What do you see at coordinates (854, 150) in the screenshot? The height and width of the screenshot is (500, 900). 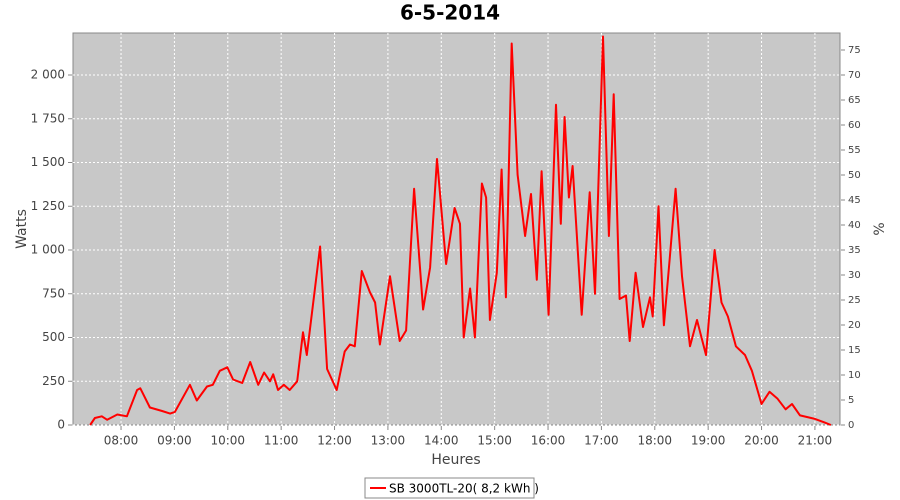 I see `y2-tick-label: 55` at bounding box center [854, 150].